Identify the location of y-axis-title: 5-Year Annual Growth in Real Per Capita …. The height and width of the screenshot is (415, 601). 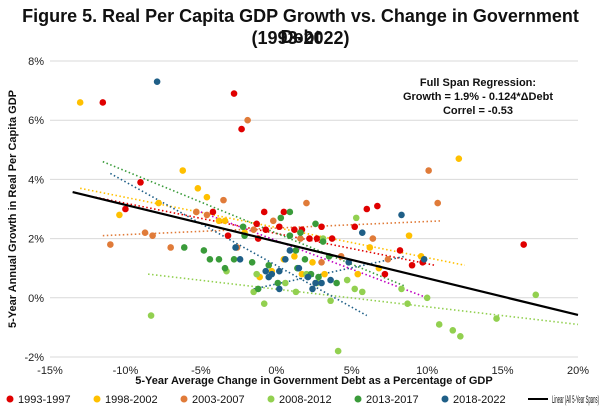
(13, 209).